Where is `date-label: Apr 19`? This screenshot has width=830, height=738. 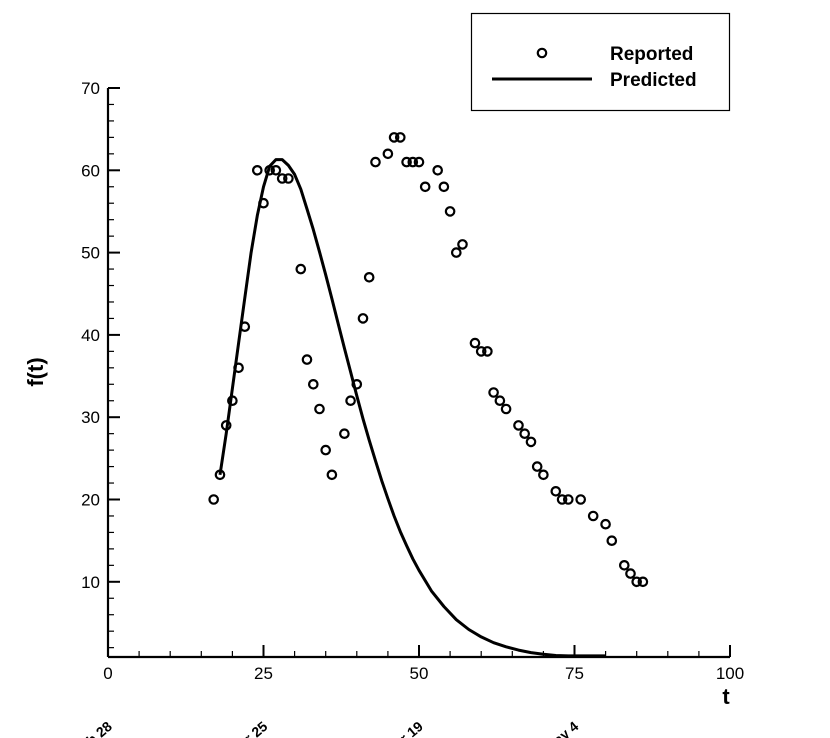 date-label: Apr 19 is located at coordinates (404, 728).